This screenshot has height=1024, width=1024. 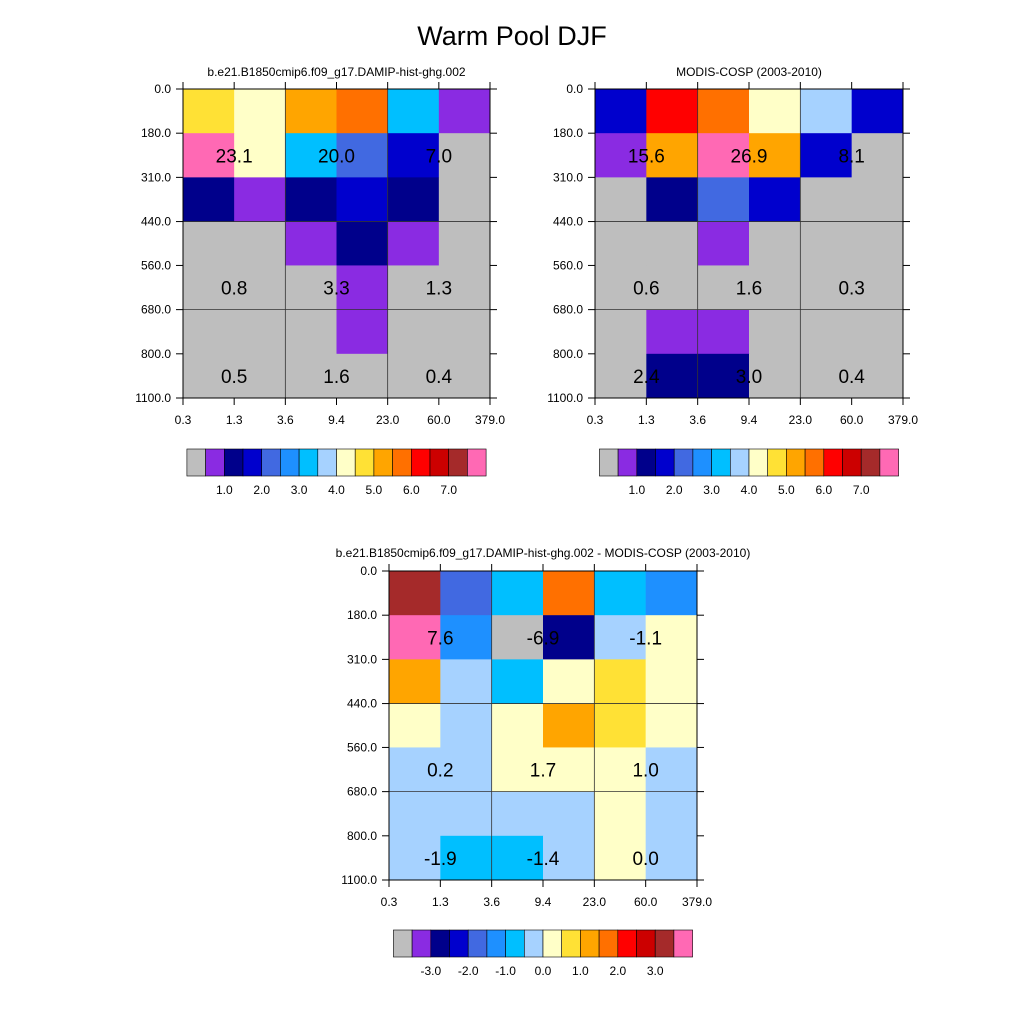 I want to click on x-tick-label: 23.0, so click(x=801, y=420).